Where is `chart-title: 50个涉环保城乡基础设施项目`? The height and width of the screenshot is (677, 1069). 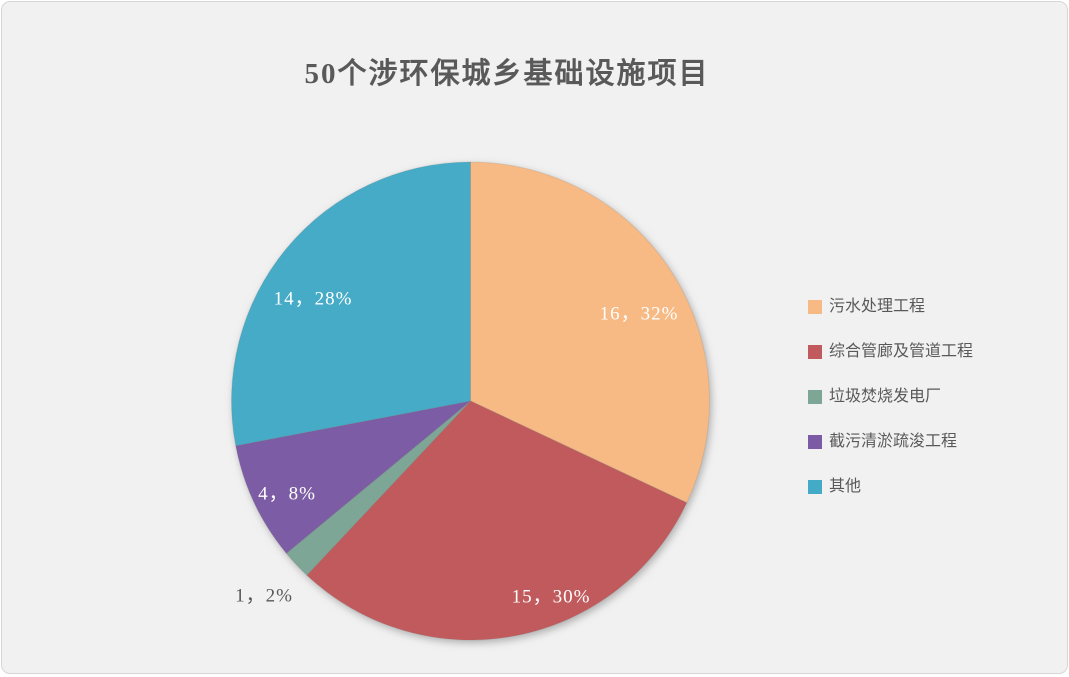 chart-title: 50个涉环保城乡基础设施项目 is located at coordinates (507, 74).